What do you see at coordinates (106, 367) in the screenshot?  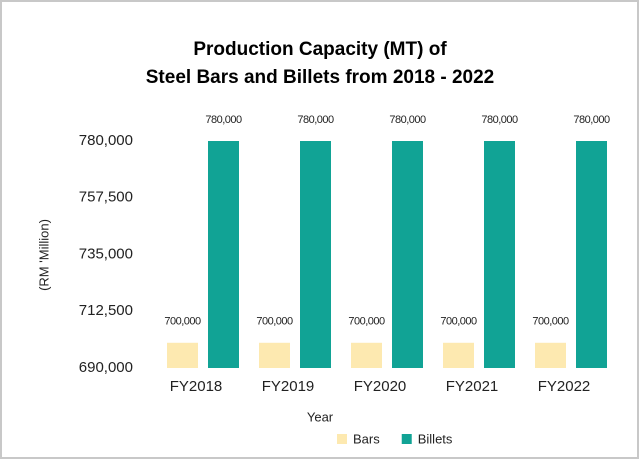 I see `y-tick-label: 690,000` at bounding box center [106, 367].